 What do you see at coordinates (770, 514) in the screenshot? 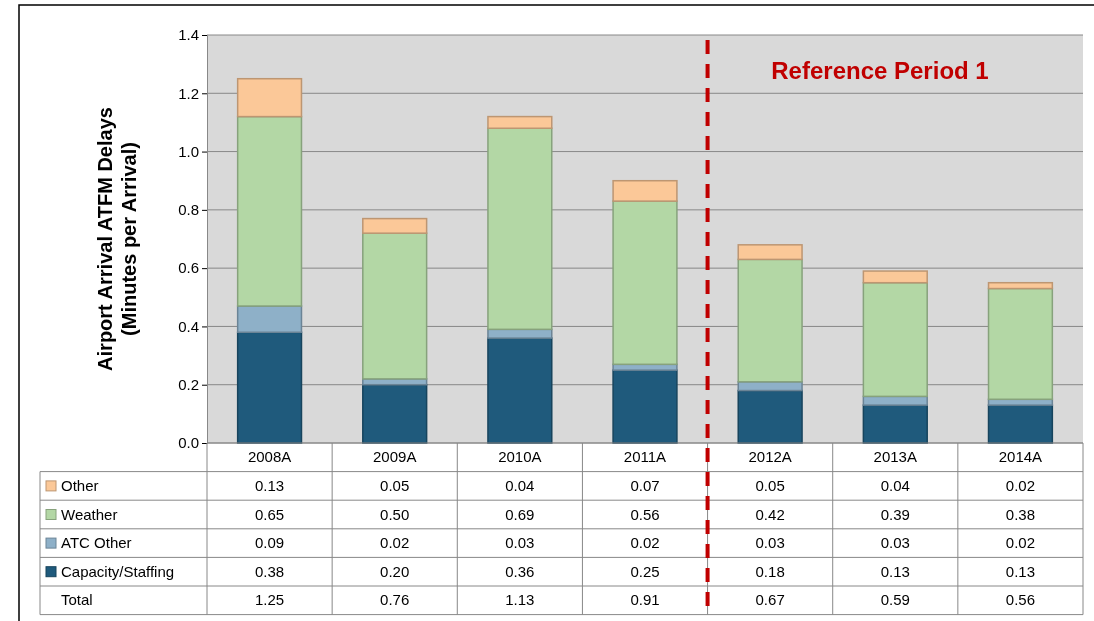
I see `data-label: 0.42` at bounding box center [770, 514].